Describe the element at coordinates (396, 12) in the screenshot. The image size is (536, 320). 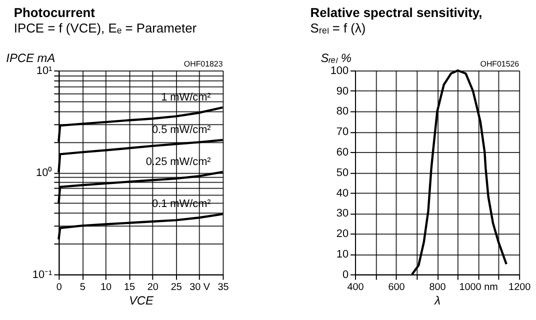
I see `chart-title: Relative spectral sensitivity,` at that location.